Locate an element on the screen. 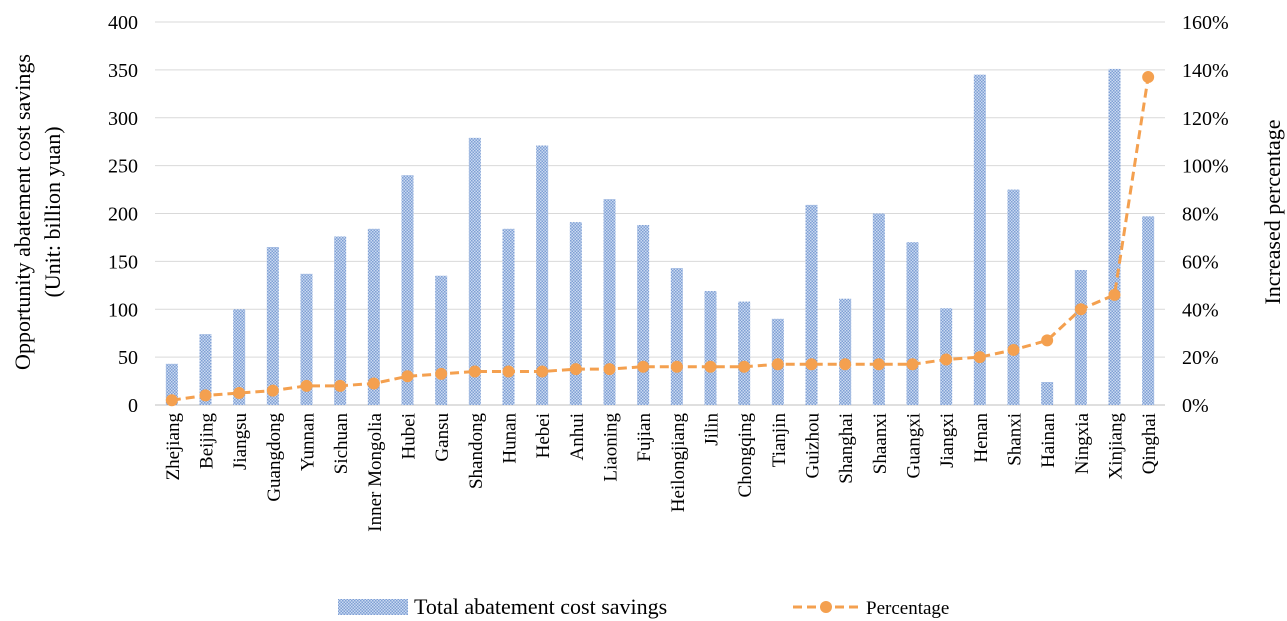  category-label: Yunnan is located at coordinates (308, 442).